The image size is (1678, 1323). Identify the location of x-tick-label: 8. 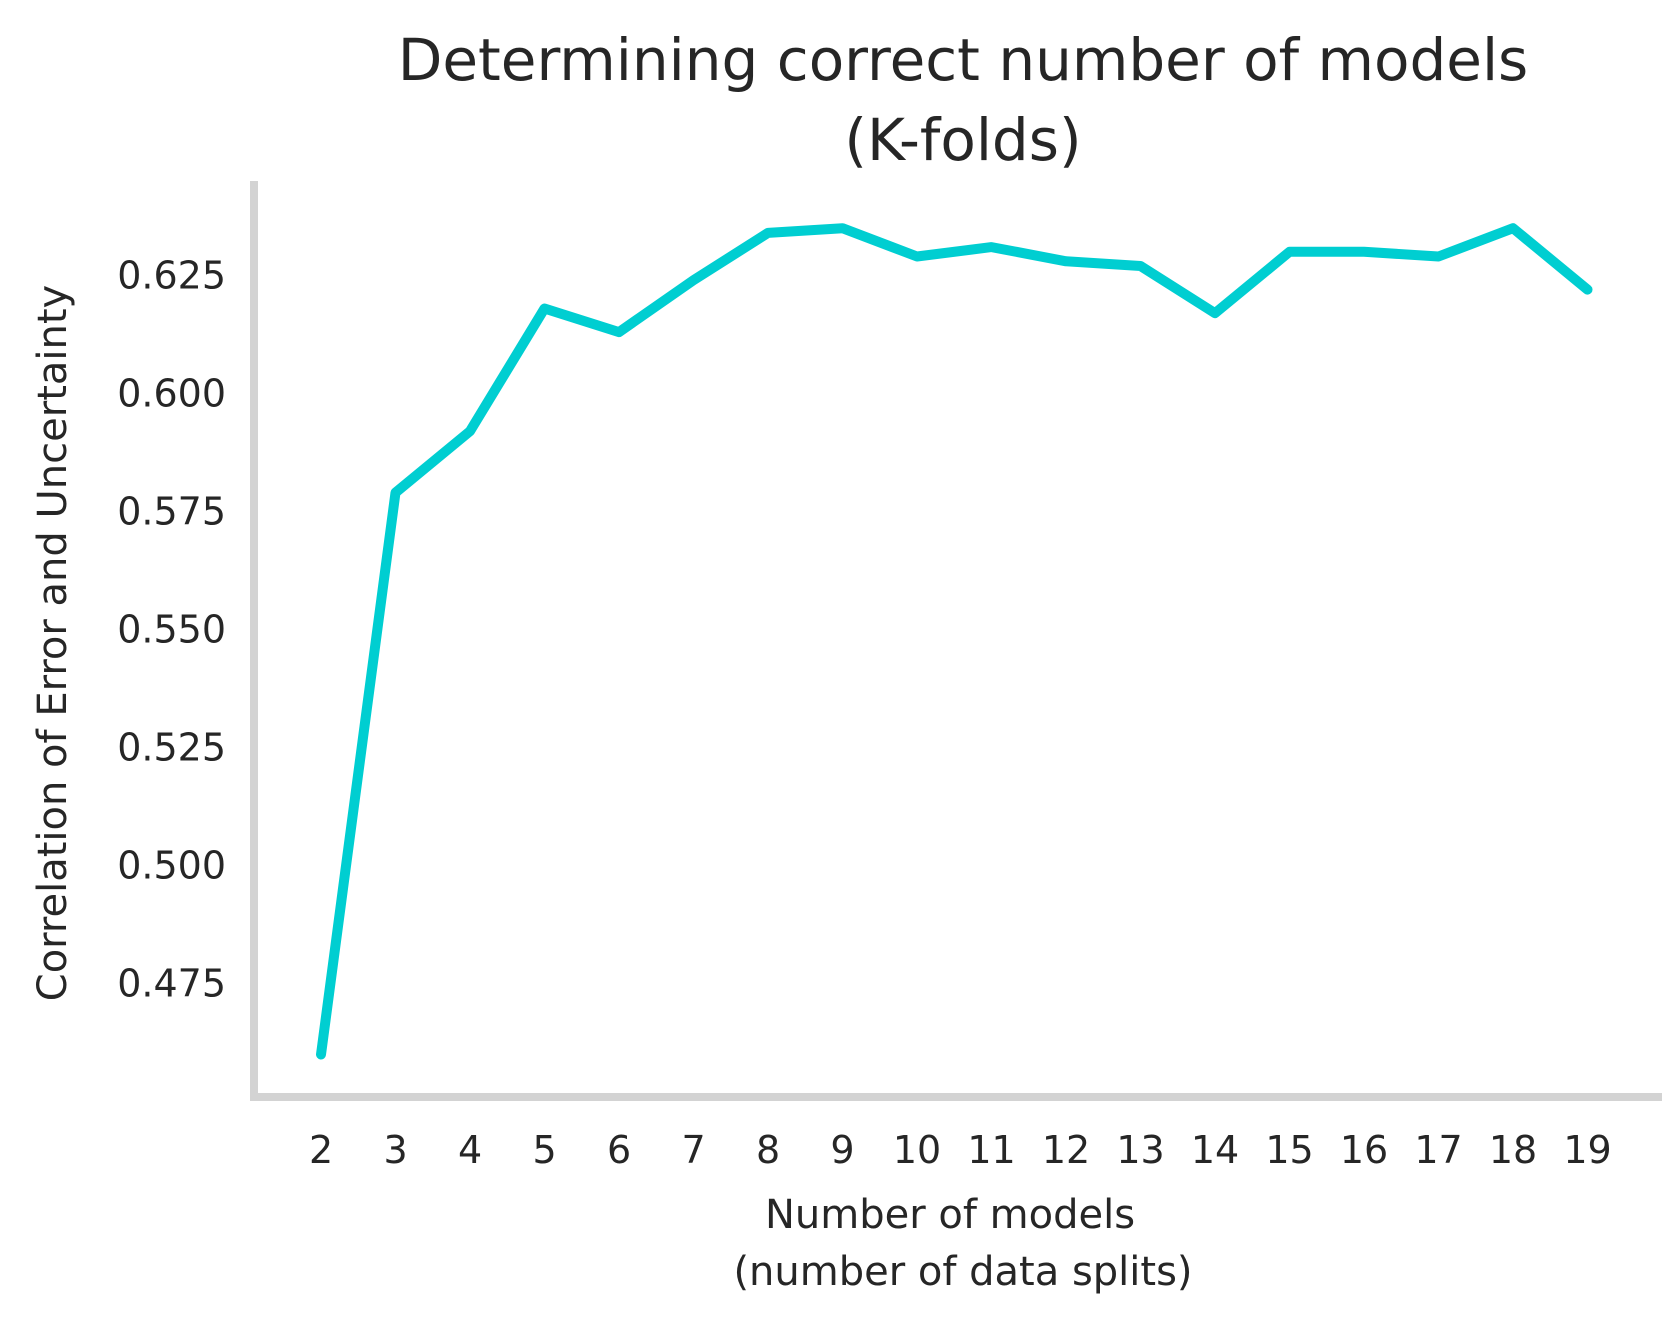
(768, 1150).